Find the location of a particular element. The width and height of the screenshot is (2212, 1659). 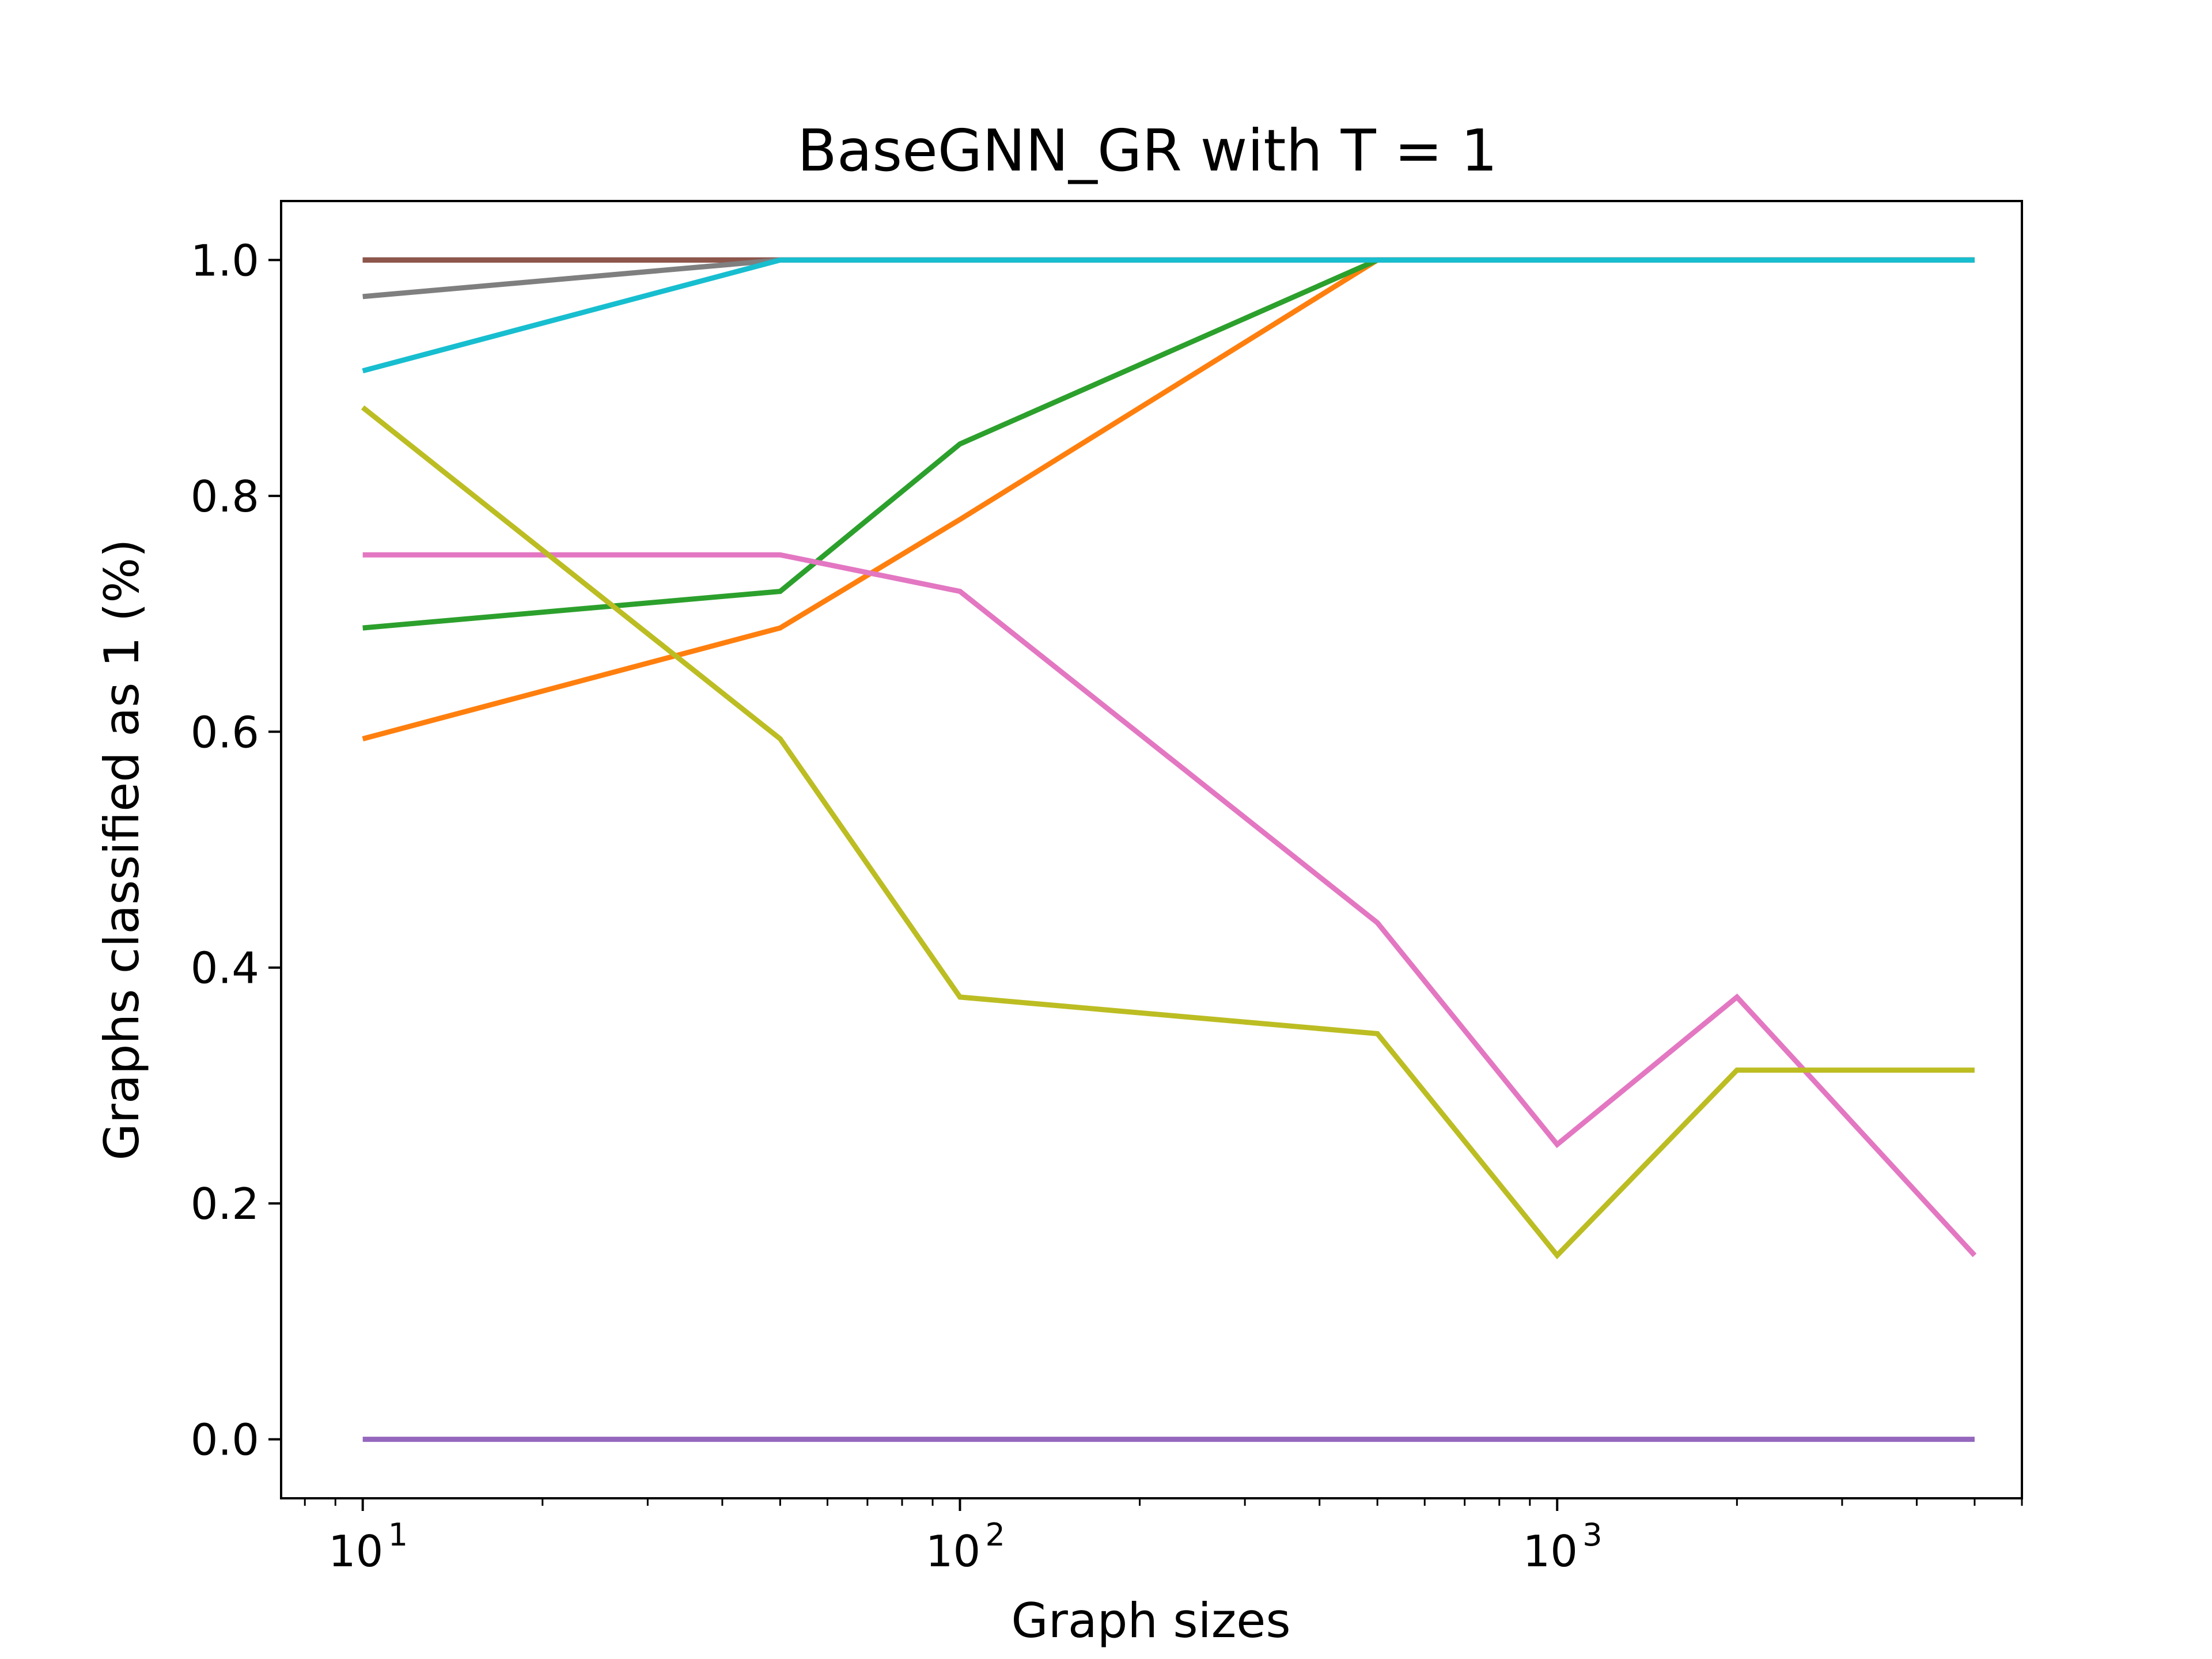

series-cyan-line is located at coordinates (1168, 315).